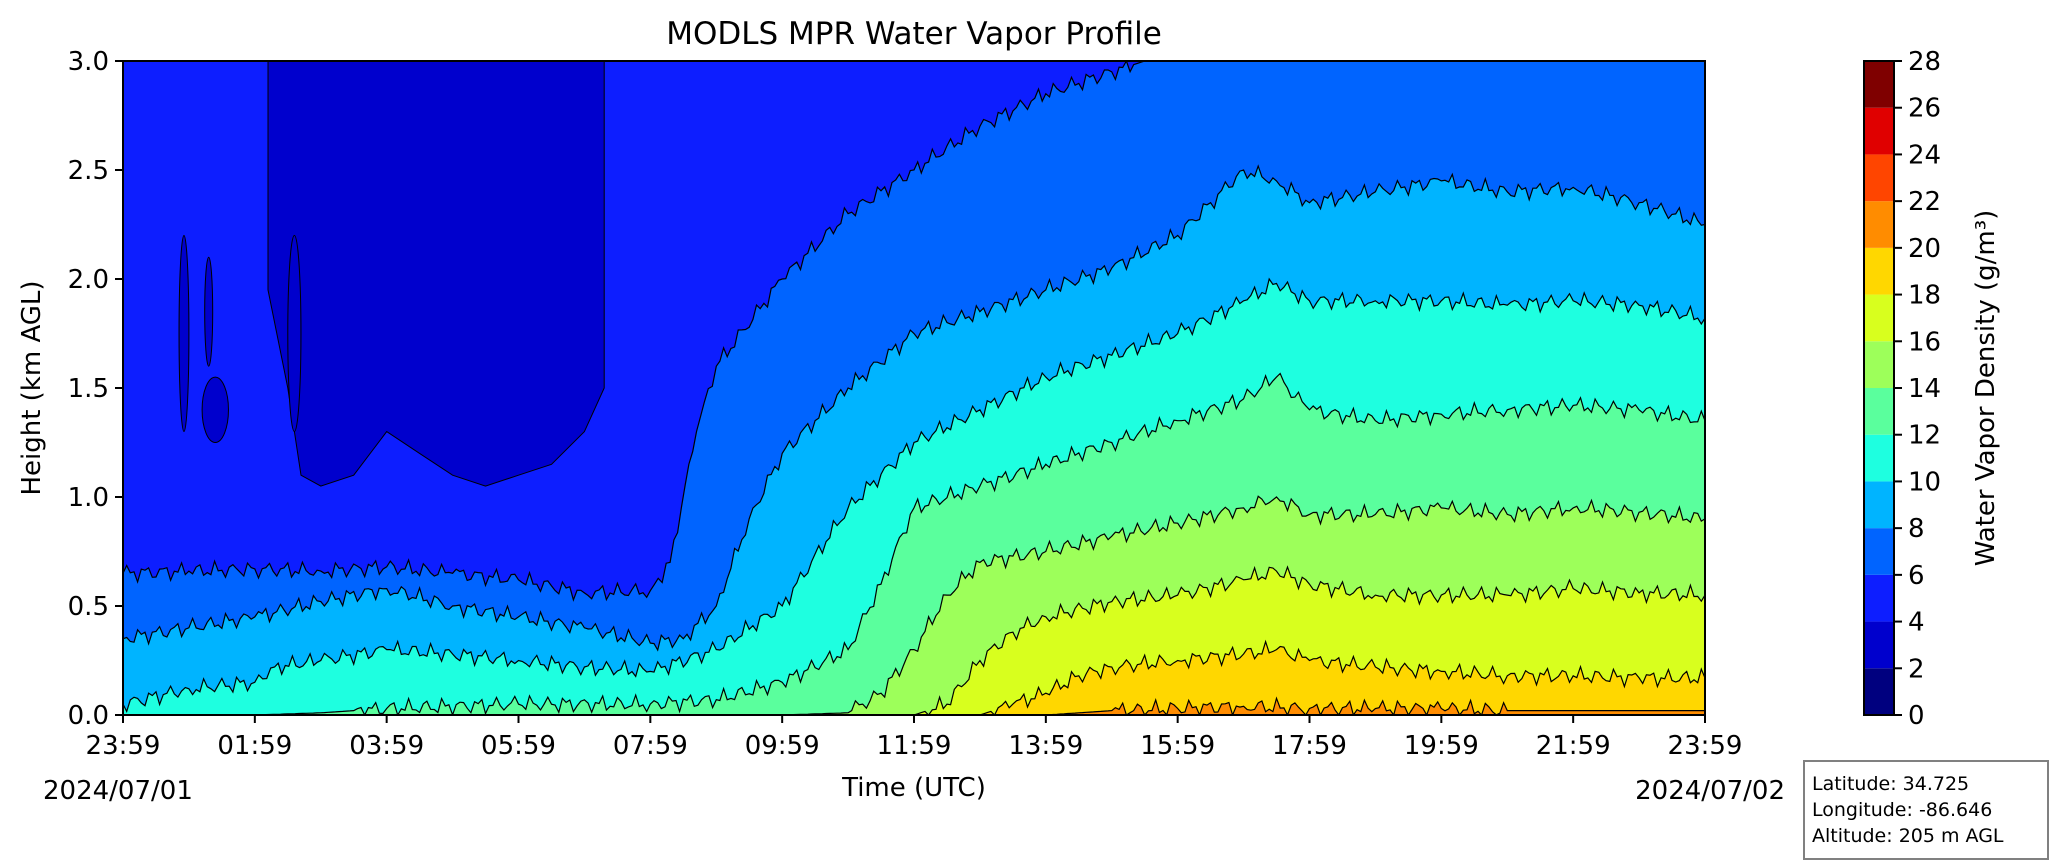  Describe the element at coordinates (1309, 746) in the screenshot. I see `x-tick-label: 17:59` at that location.